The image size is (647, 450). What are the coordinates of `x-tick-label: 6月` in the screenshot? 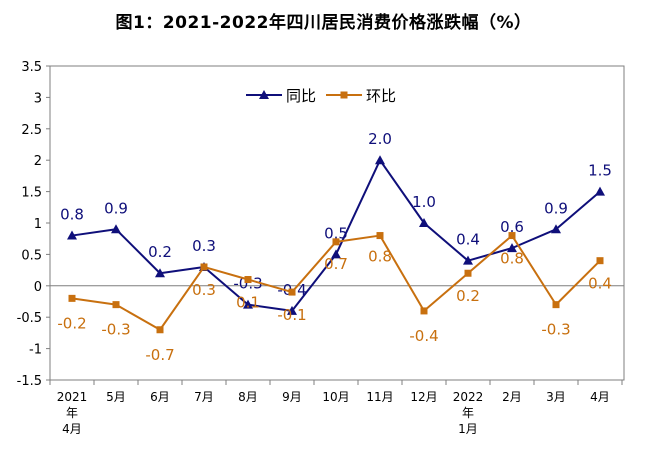 It's located at (160, 397).